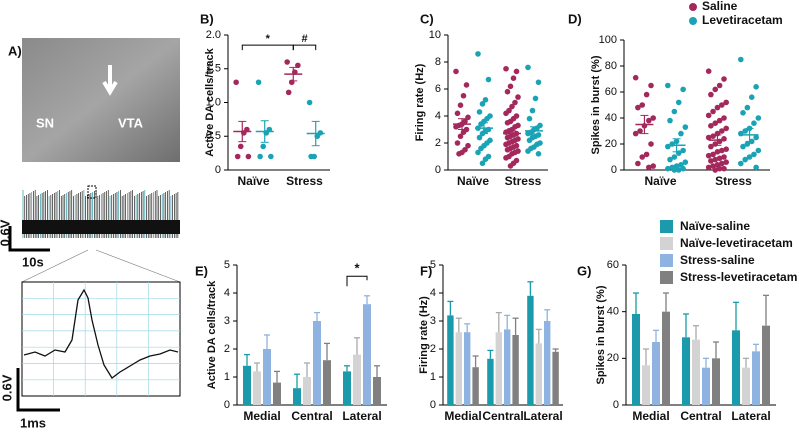 This screenshot has height=437, width=799. What do you see at coordinates (131, 122) in the screenshot?
I see `image-label: VTA` at bounding box center [131, 122].